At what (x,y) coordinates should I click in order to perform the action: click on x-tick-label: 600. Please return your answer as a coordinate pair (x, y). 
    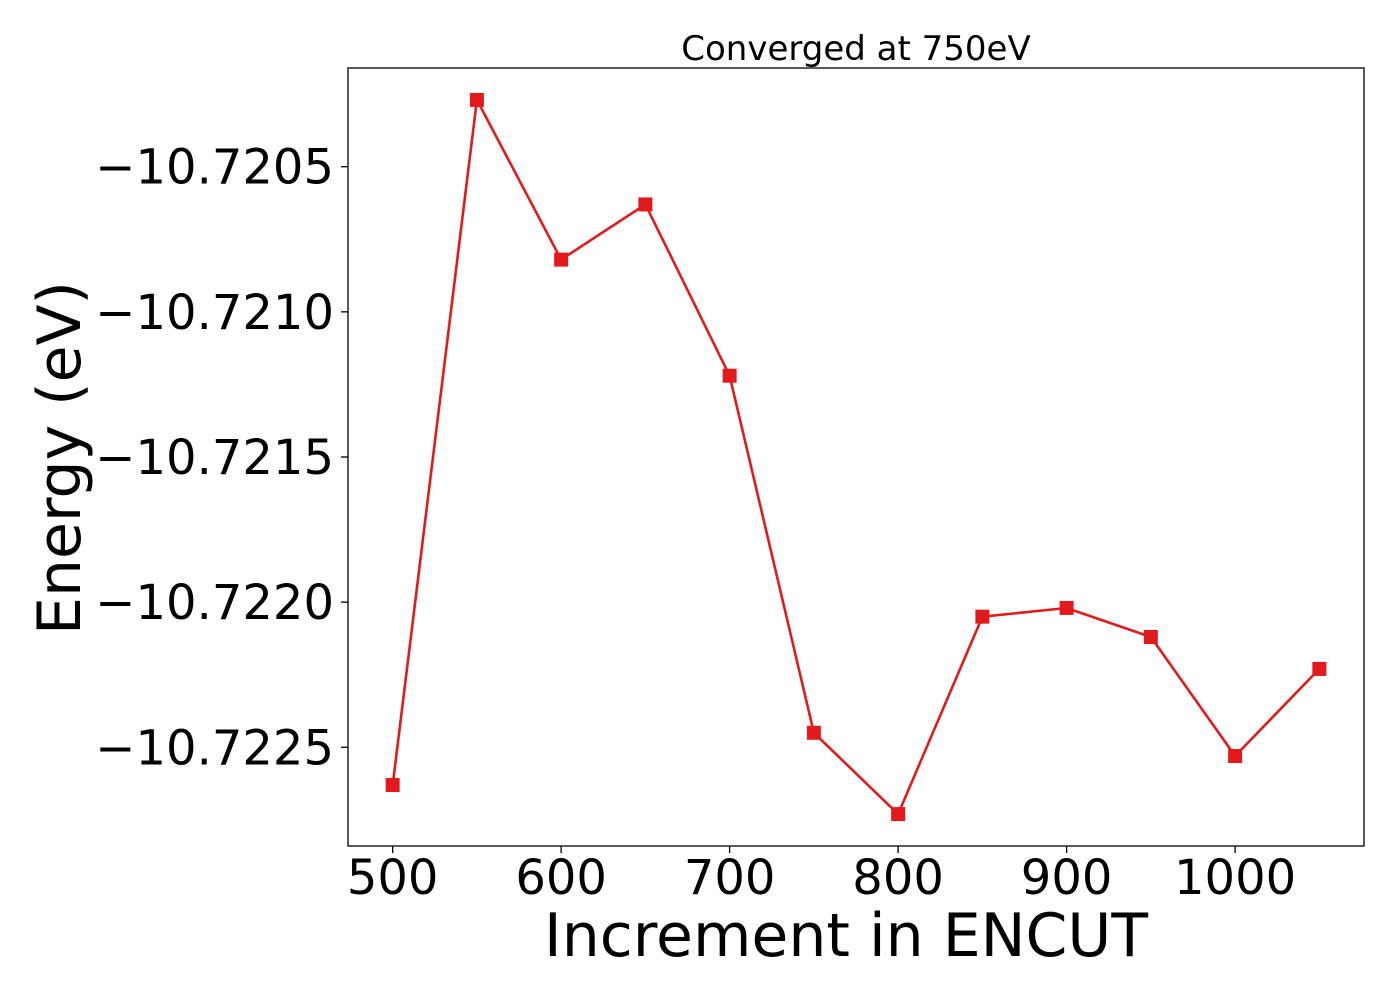
    Looking at the image, I should click on (561, 878).